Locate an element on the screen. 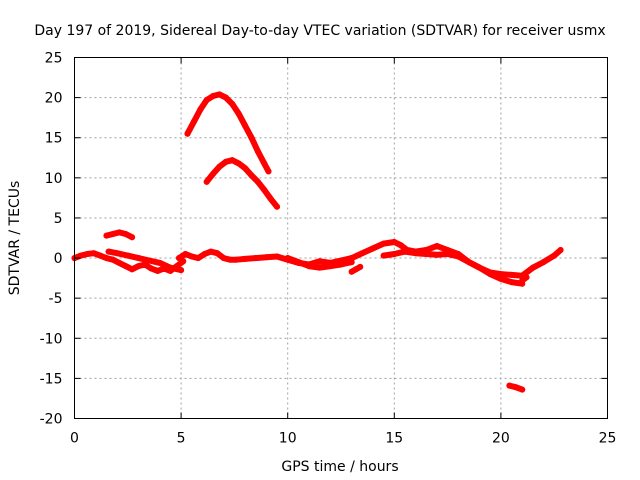 The width and height of the screenshot is (640, 480). x-tick-label: 15 is located at coordinates (394, 439).